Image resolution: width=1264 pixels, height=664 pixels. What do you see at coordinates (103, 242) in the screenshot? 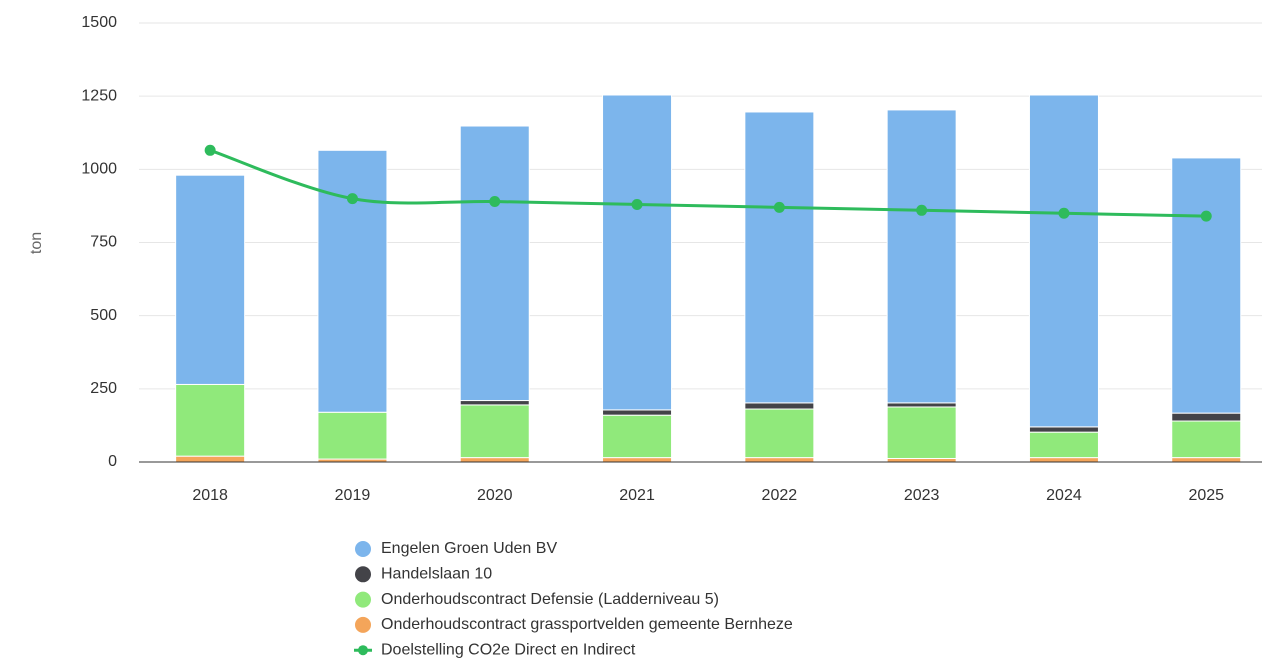
I see `y-tick-label: 750` at bounding box center [103, 242].